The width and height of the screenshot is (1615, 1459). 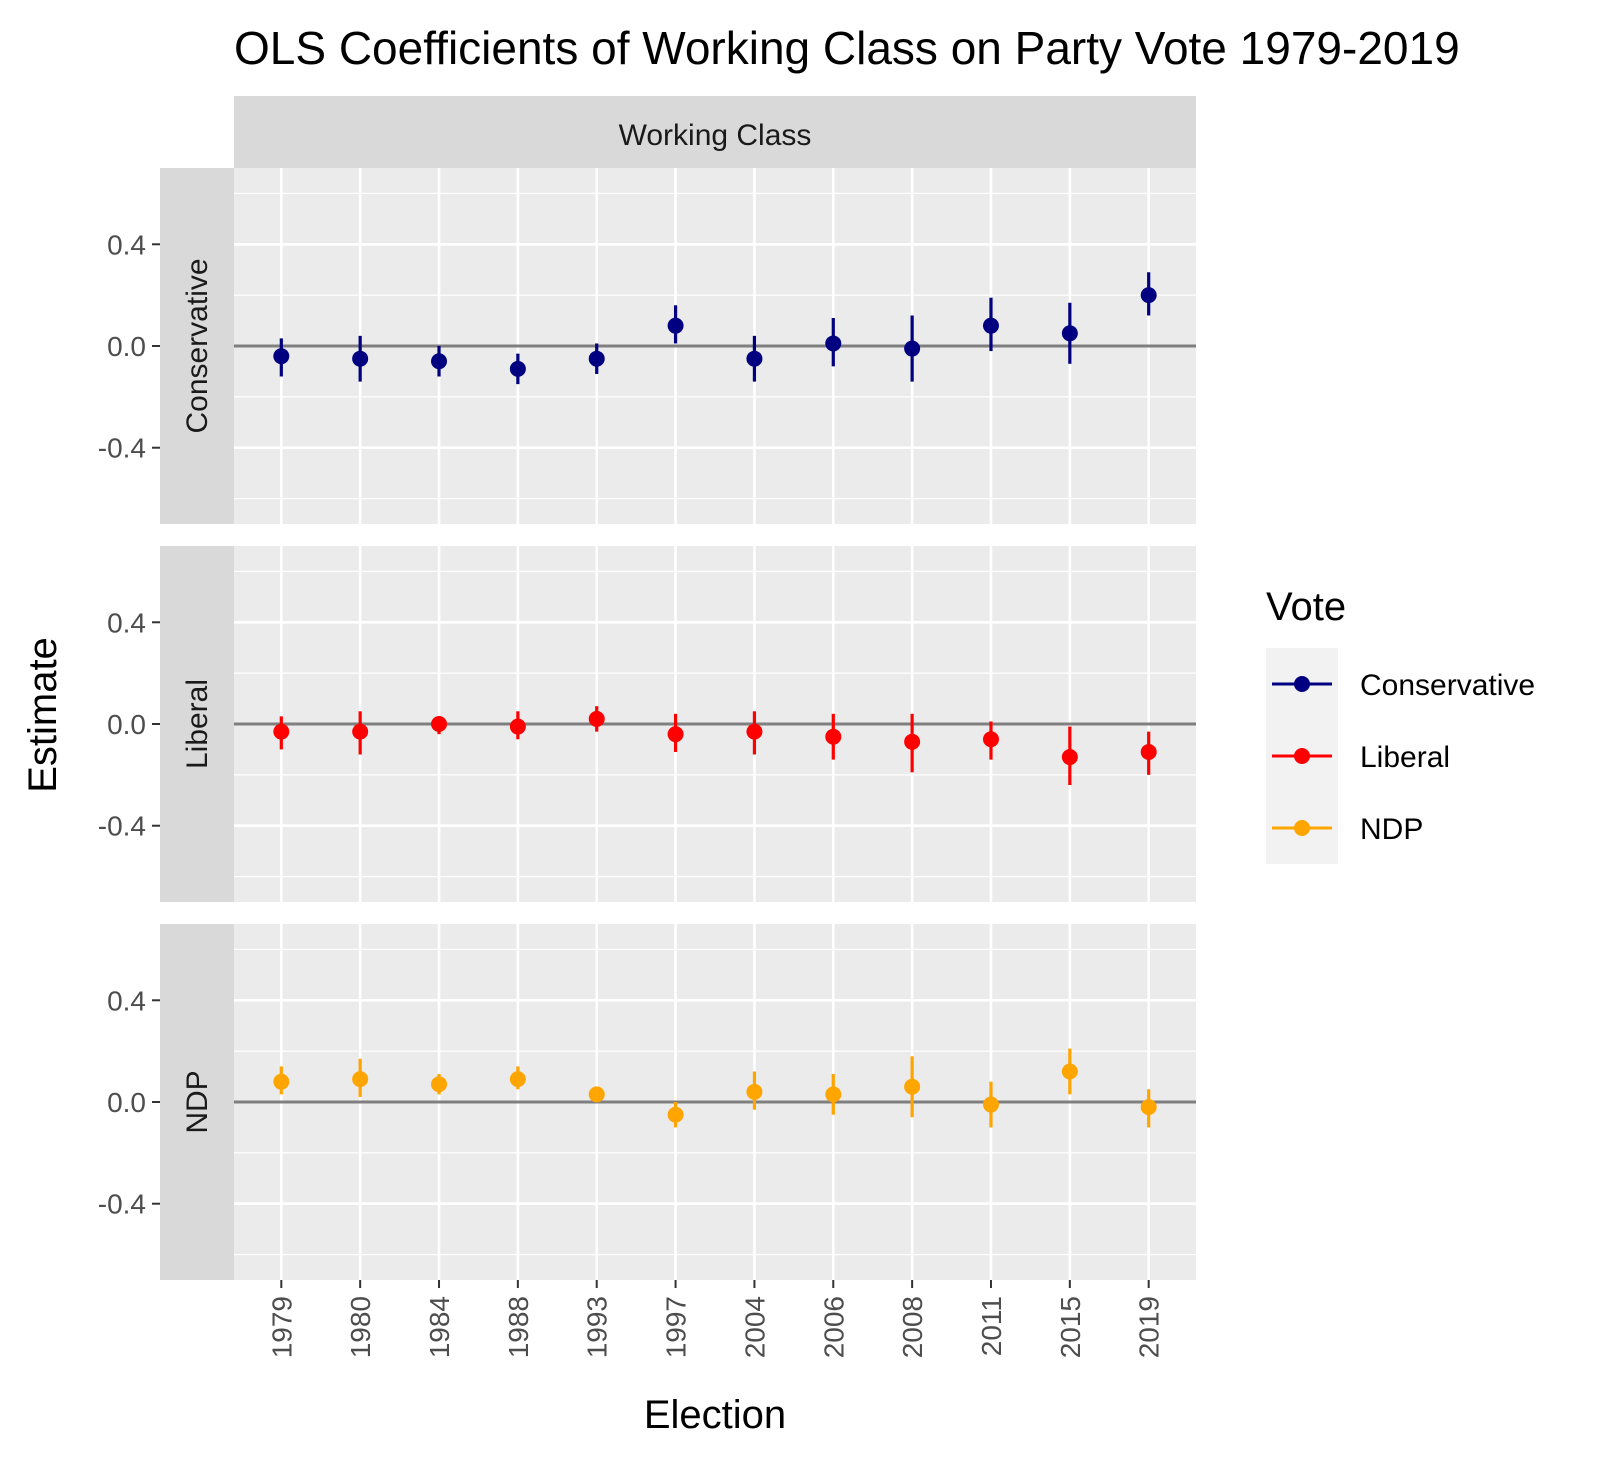 What do you see at coordinates (1302, 756) in the screenshot?
I see `legend-key-point-liberal` at bounding box center [1302, 756].